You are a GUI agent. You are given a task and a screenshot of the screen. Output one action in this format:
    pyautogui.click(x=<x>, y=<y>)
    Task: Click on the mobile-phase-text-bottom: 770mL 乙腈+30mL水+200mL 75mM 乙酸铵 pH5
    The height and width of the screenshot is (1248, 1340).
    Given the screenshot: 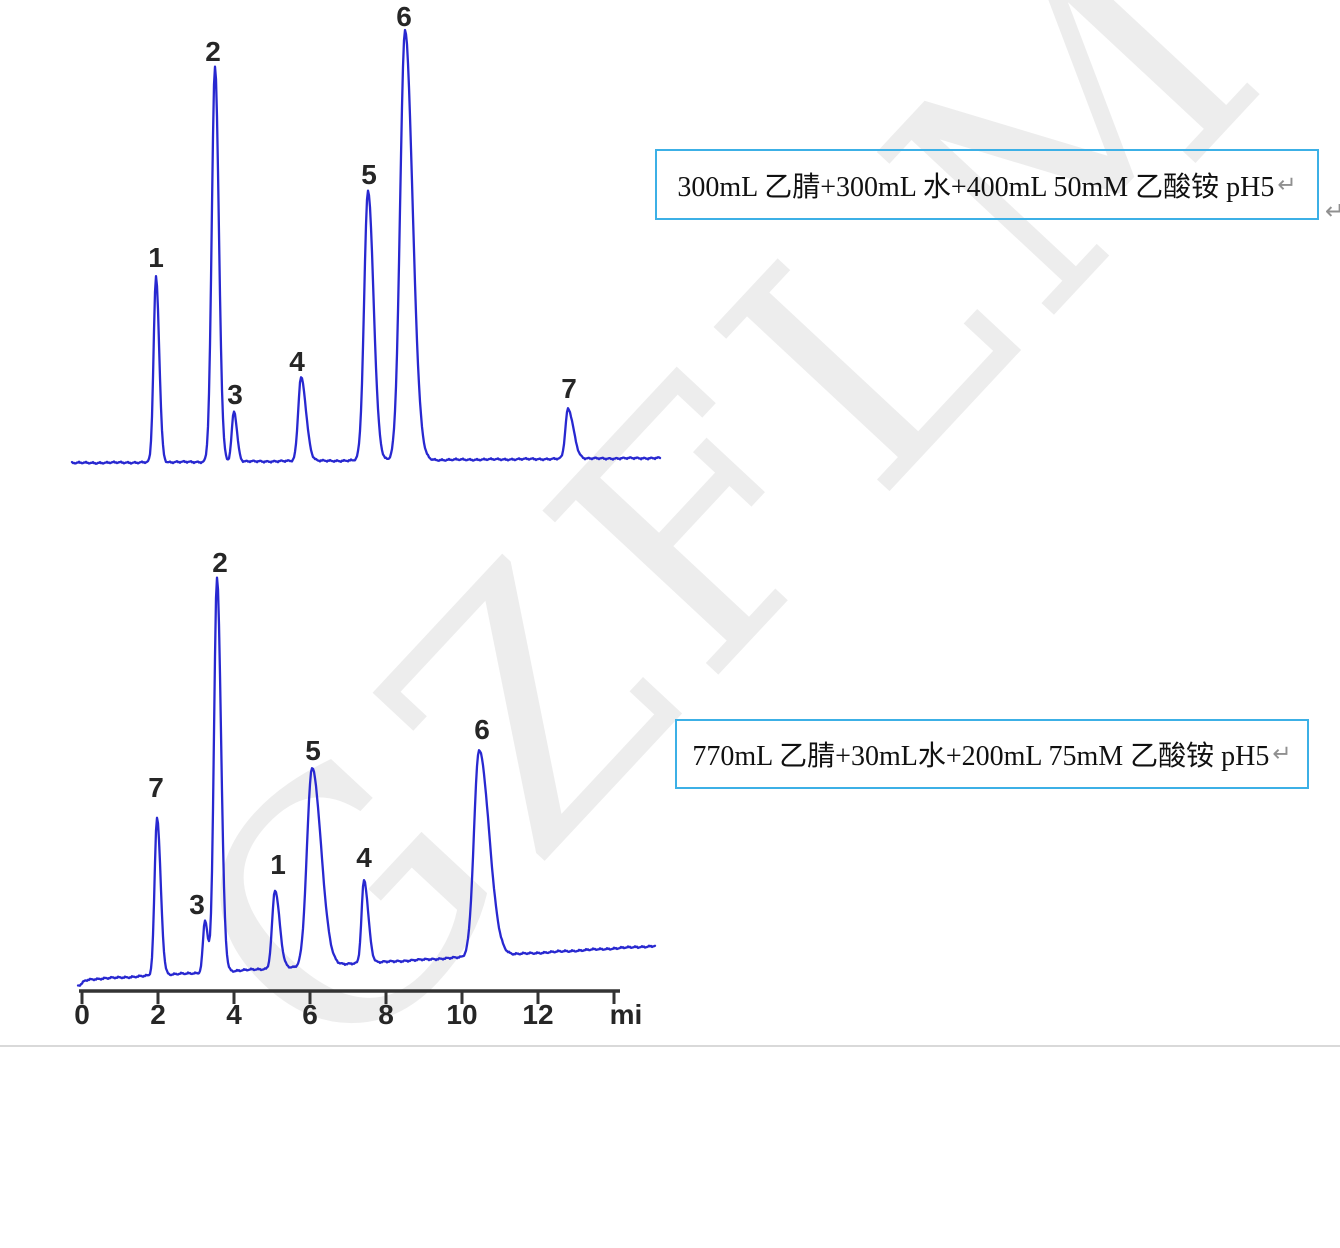 What is the action you would take?
    pyautogui.click(x=981, y=756)
    